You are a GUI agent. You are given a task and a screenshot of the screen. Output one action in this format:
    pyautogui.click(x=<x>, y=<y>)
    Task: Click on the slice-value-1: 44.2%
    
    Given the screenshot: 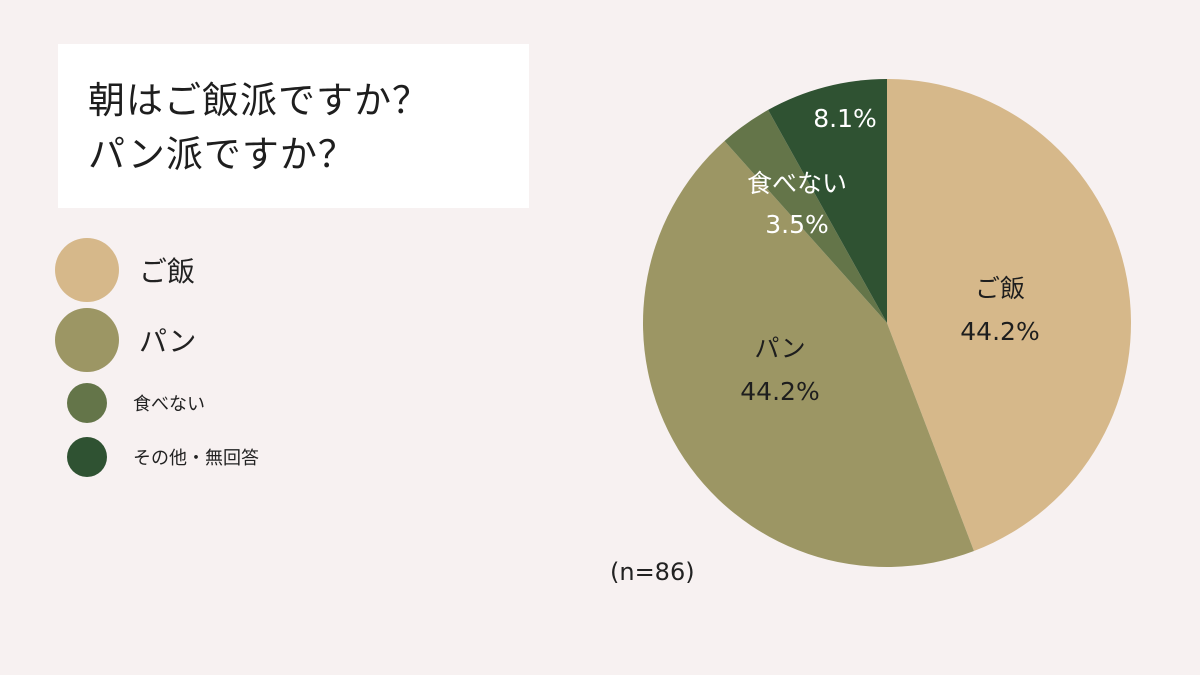 What is the action you would take?
    pyautogui.click(x=779, y=391)
    